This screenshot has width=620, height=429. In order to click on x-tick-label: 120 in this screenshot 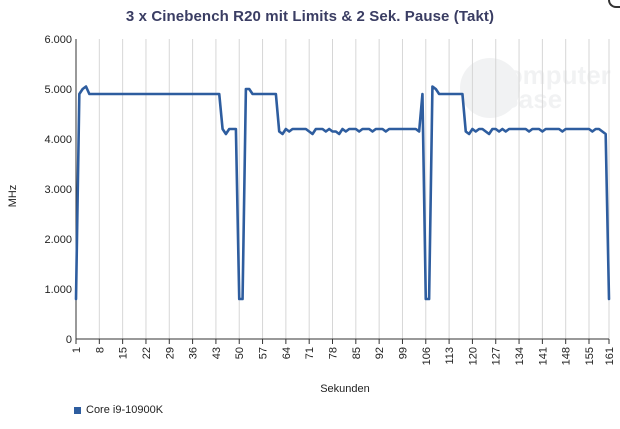, I will do `click(473, 356)`.